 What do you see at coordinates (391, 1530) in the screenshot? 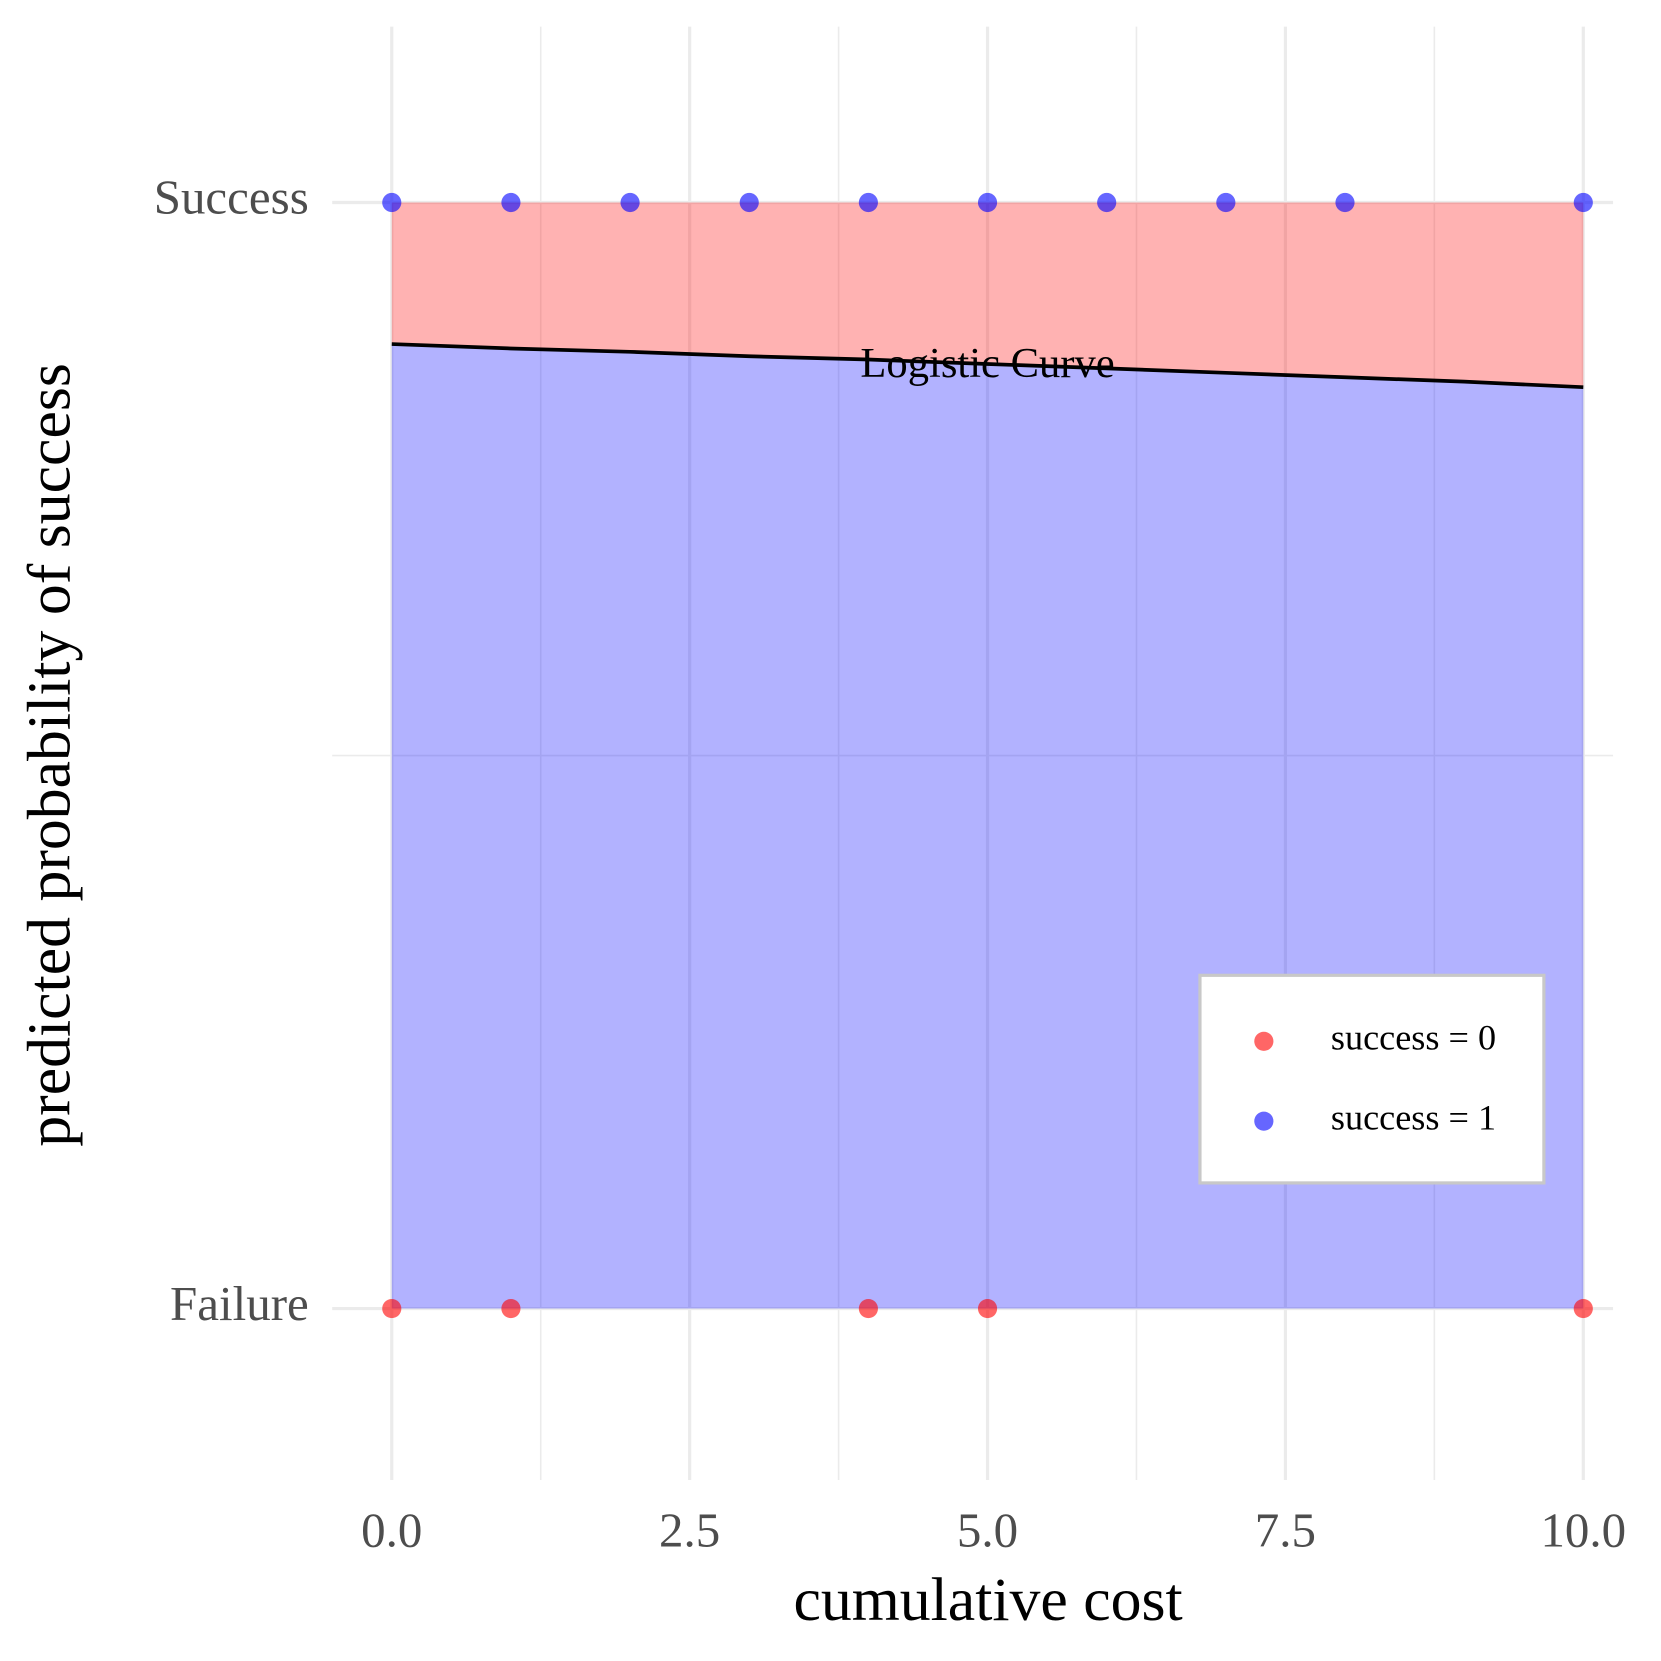
I see `x-tick-label: 0.0` at bounding box center [391, 1530].